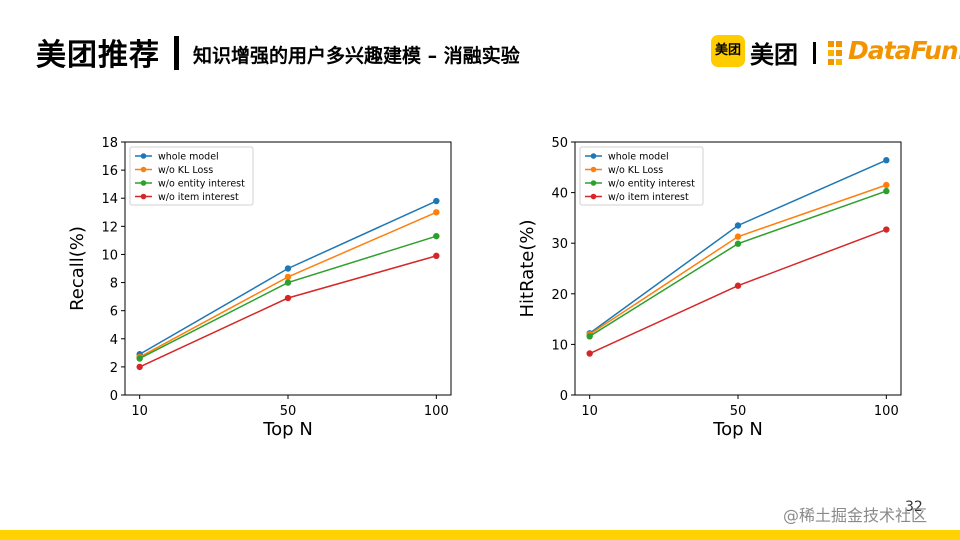  Describe the element at coordinates (728, 51) in the screenshot. I see `meituan-logo-badge: 美团` at that location.